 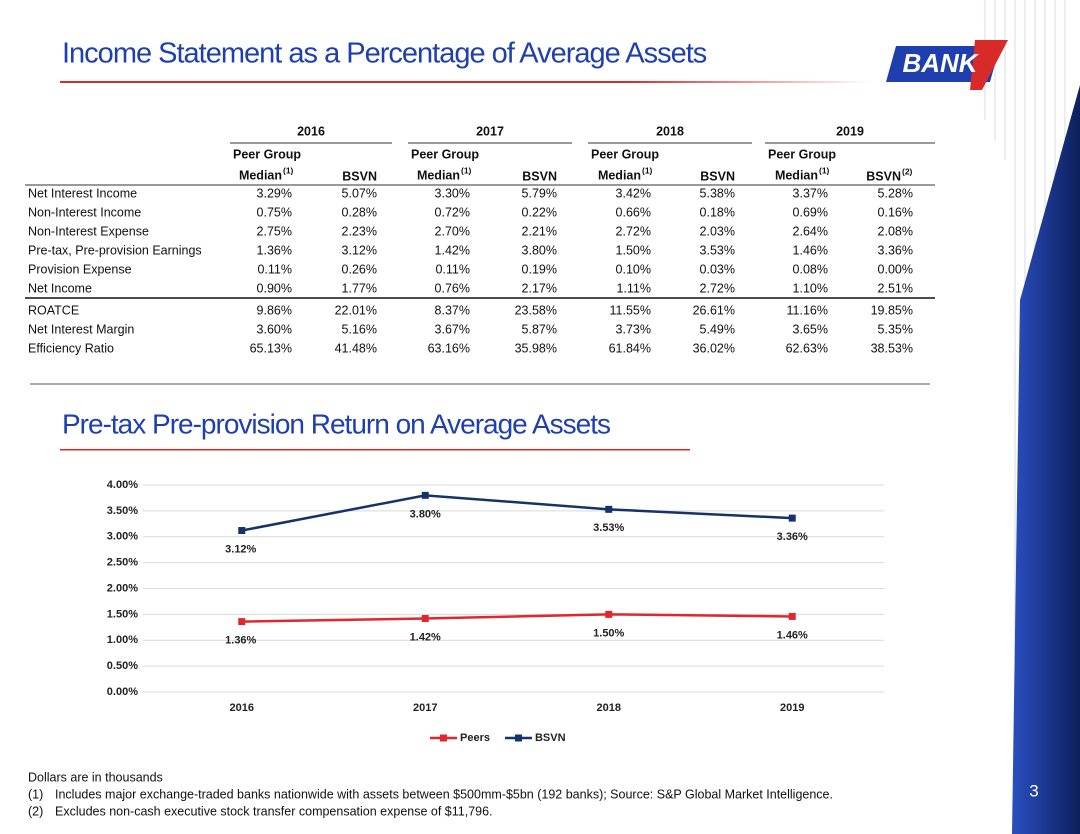 What do you see at coordinates (240, 549) in the screenshot?
I see `data-label: 3.12%` at bounding box center [240, 549].